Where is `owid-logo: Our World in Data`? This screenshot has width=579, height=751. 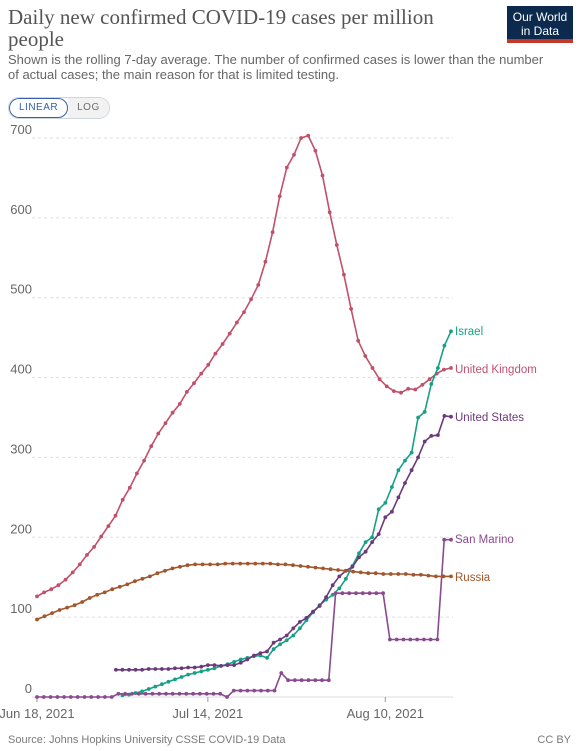
owid-logo: Our World in Data is located at coordinates (540, 24).